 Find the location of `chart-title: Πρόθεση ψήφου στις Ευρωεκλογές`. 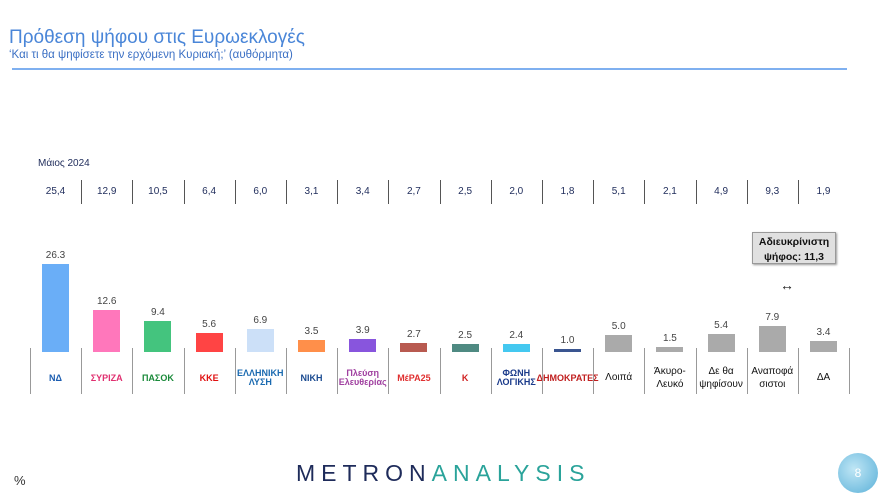

chart-title: Πρόθεση ψήφου στις Ευρωεκλογές is located at coordinates (157, 37).